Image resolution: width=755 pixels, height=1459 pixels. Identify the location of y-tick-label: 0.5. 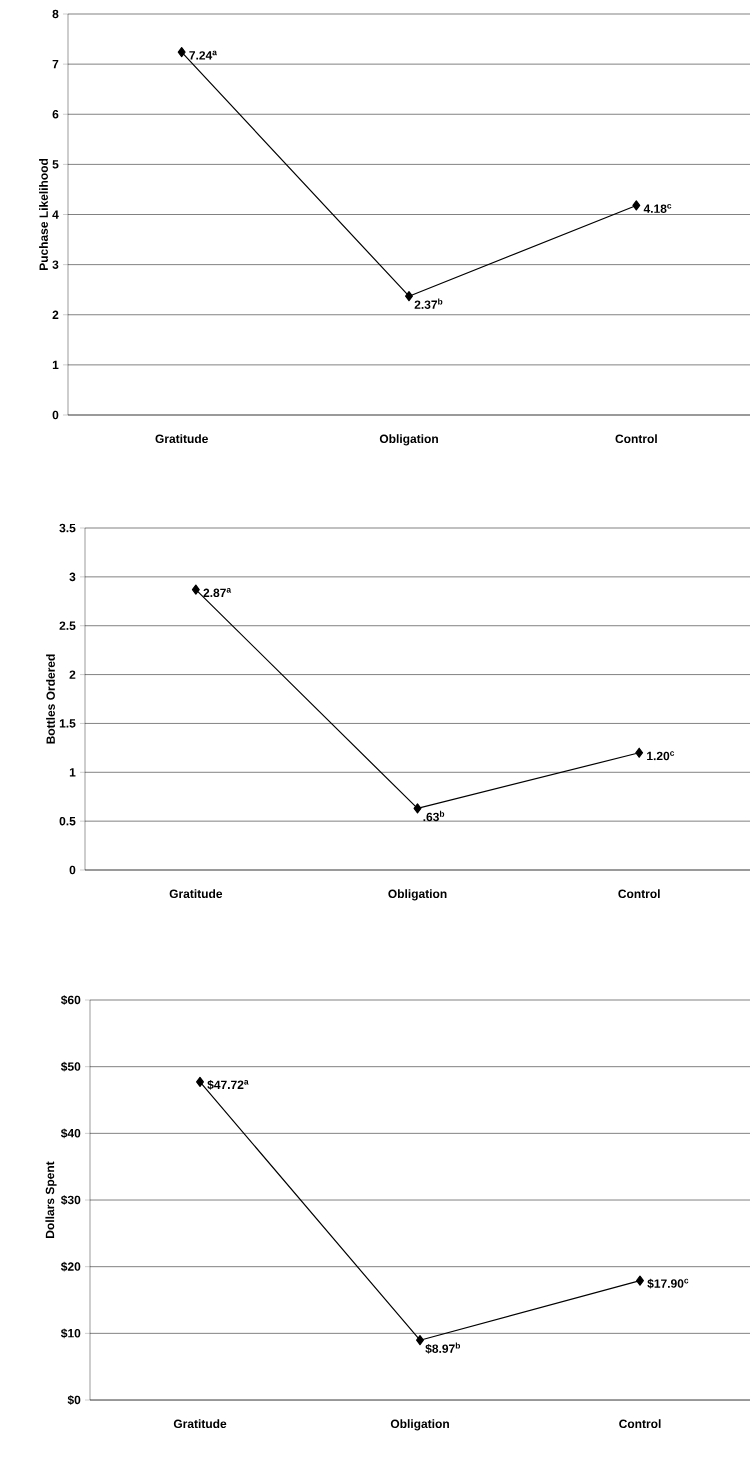
(67, 821).